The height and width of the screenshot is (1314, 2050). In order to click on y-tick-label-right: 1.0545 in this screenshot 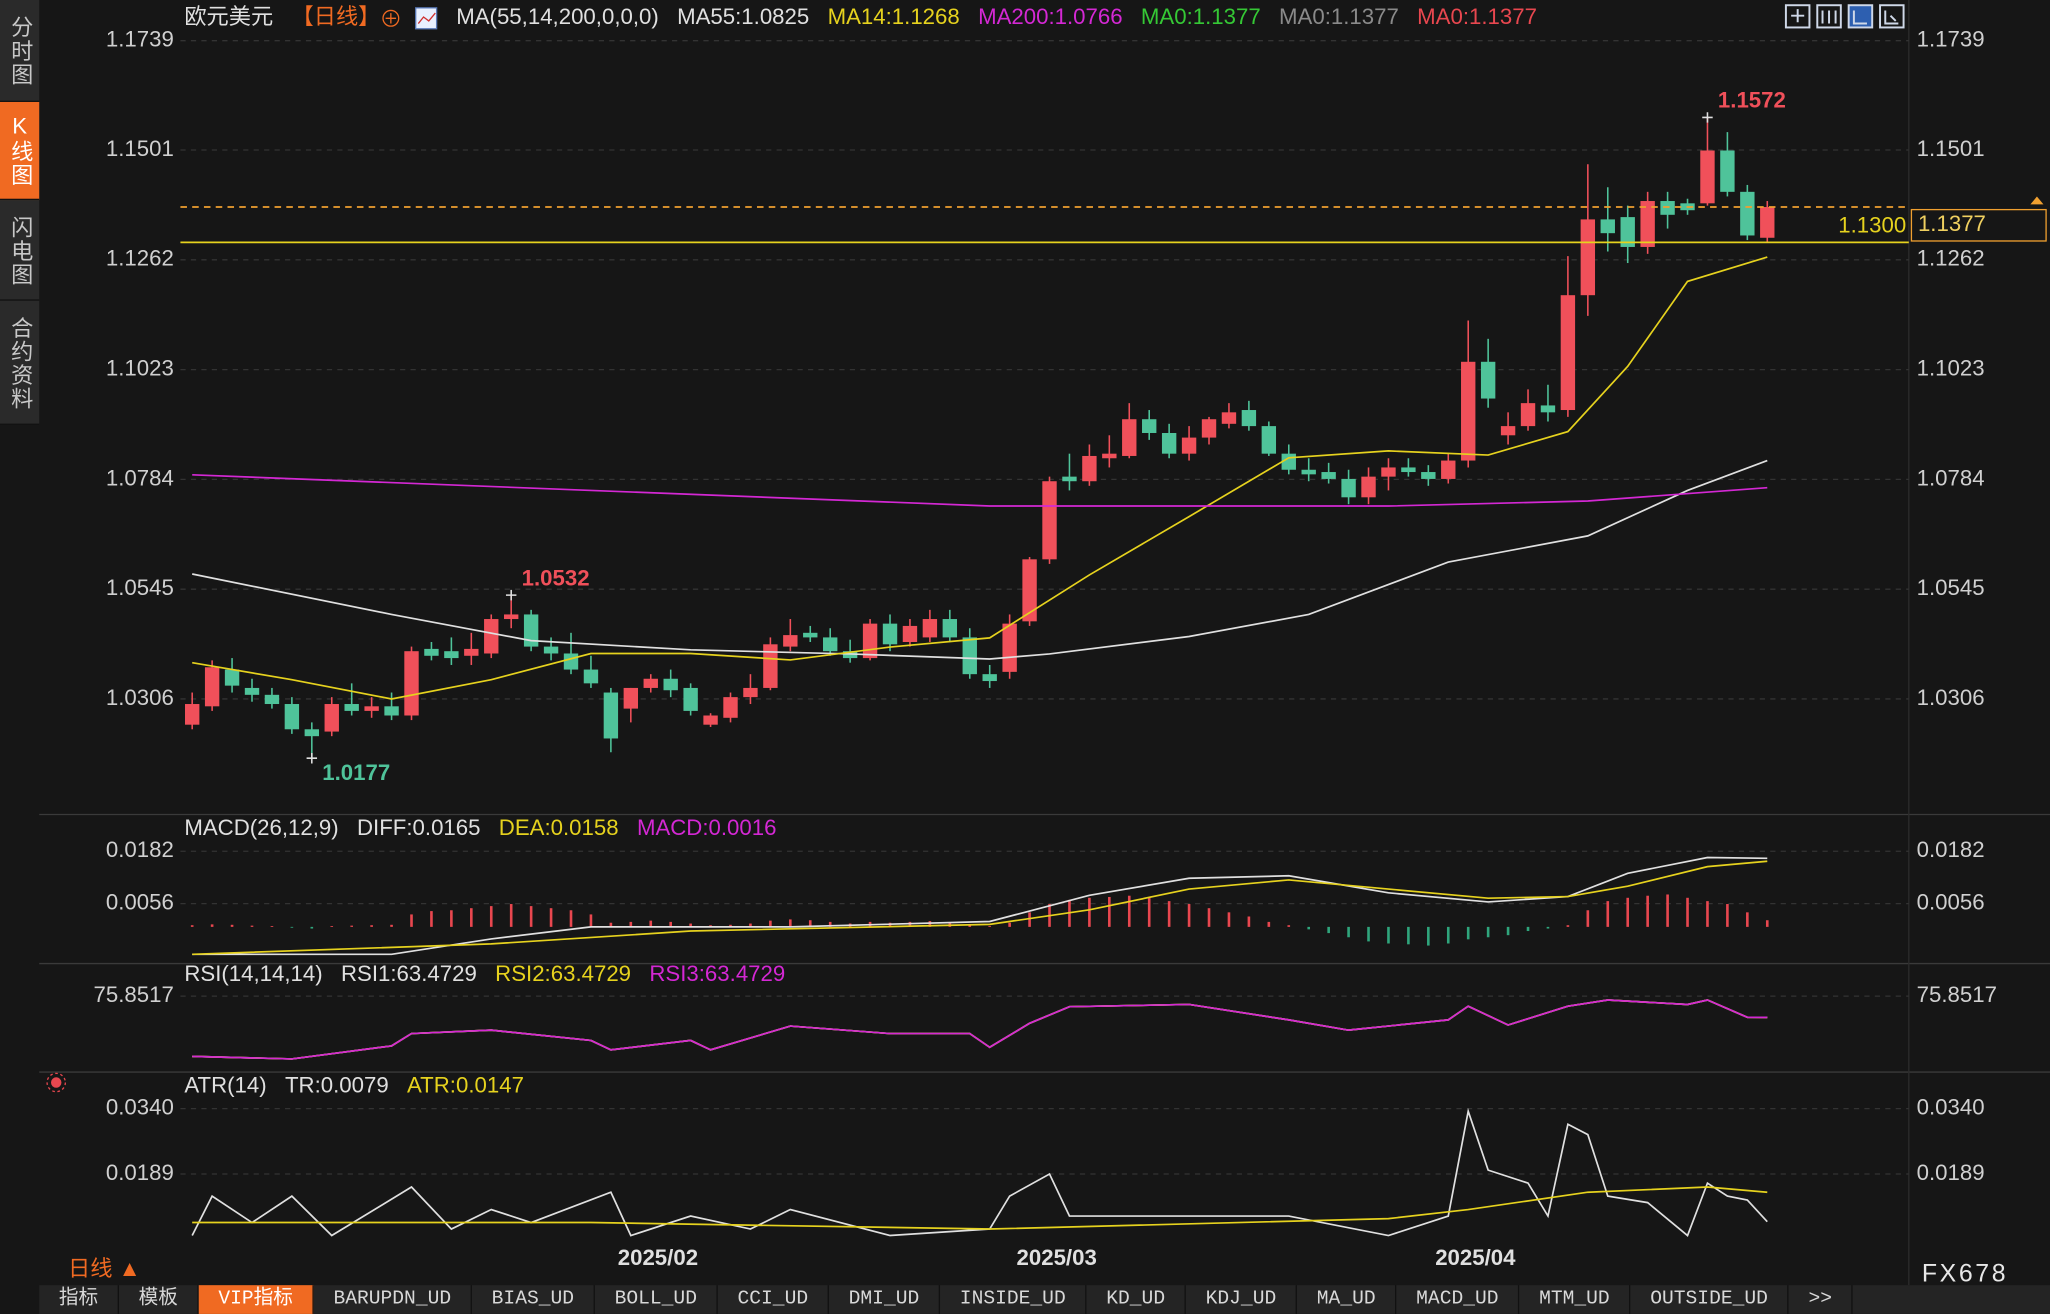, I will do `click(1951, 587)`.